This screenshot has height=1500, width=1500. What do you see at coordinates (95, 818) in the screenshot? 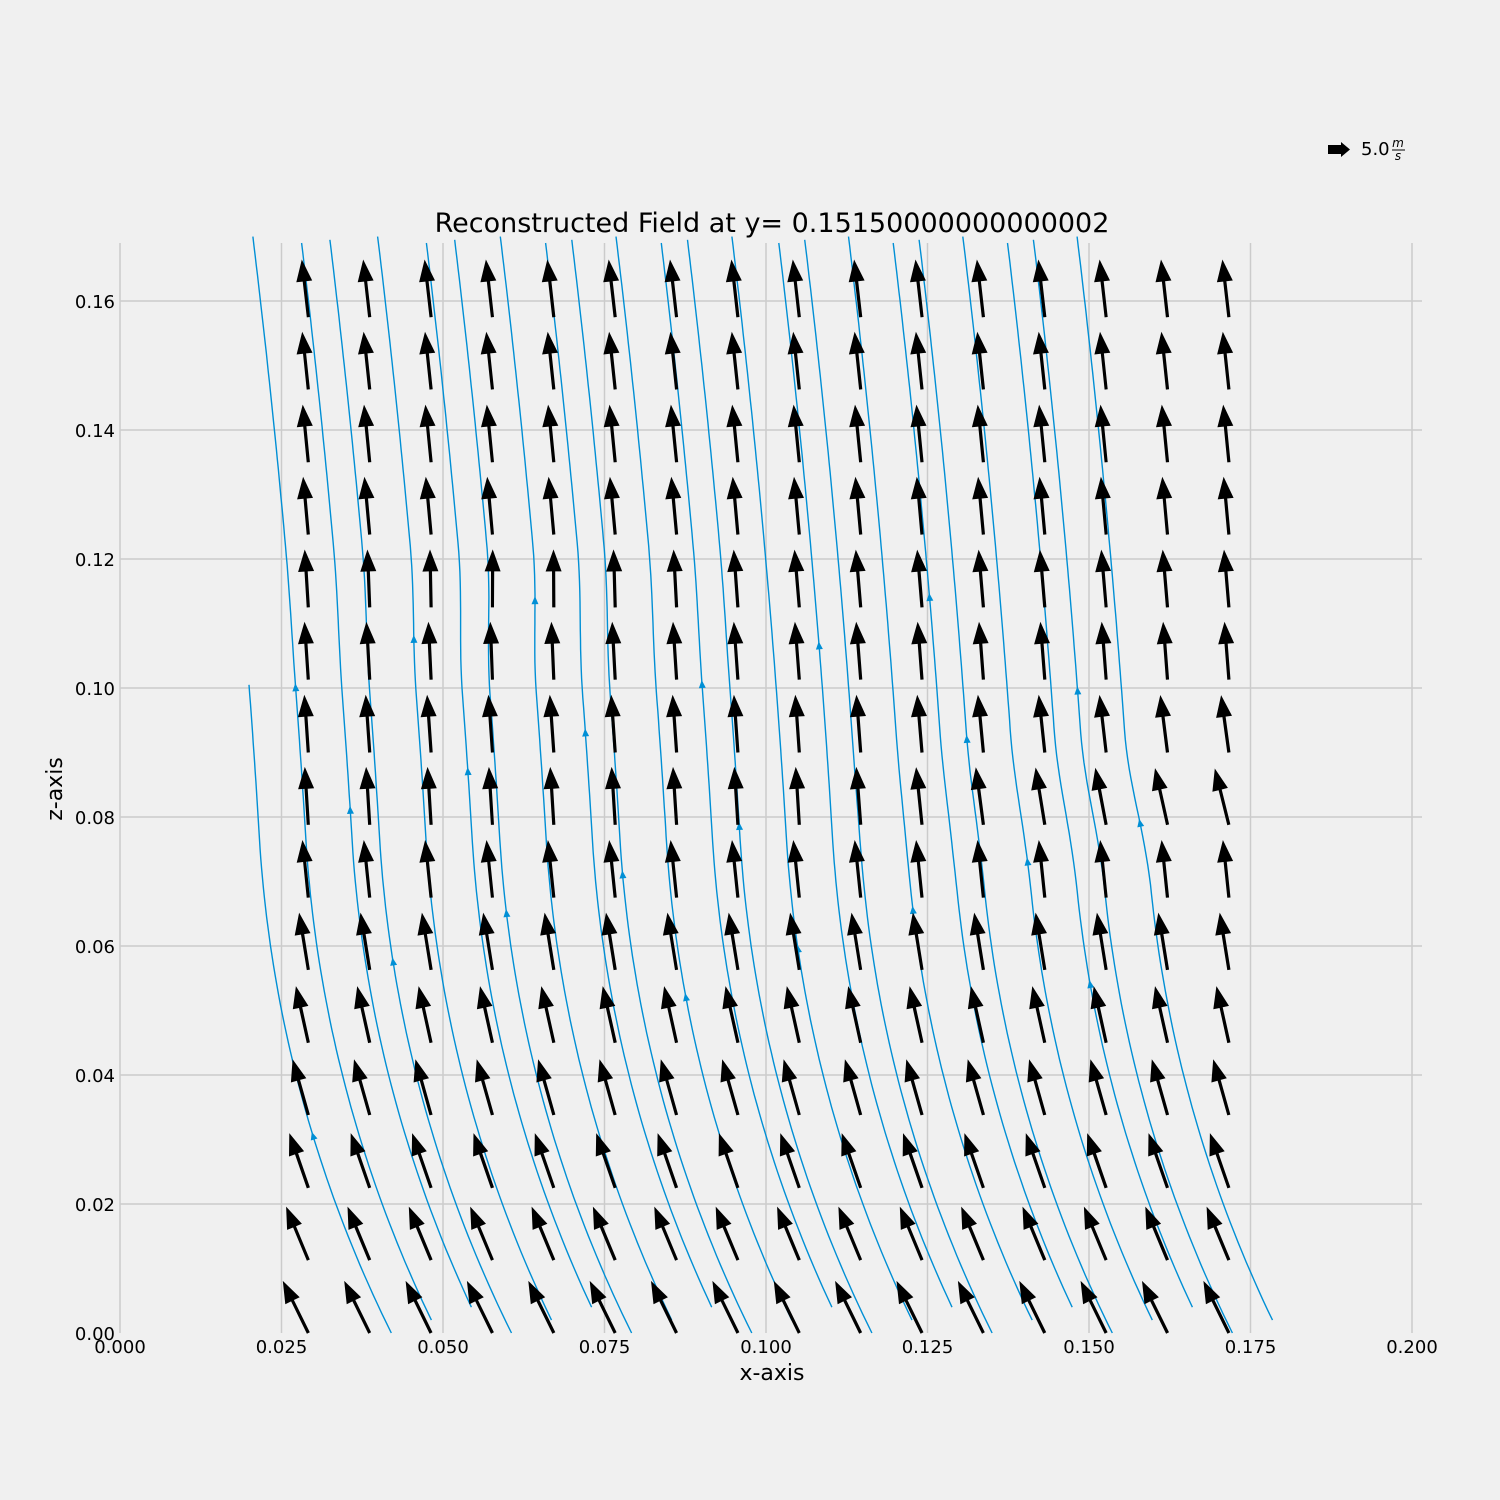
I see `y-tick-labels: 0.00 0.02 0.04 0.06 0.08 0.10 0.12 0.14 0.16` at bounding box center [95, 818].